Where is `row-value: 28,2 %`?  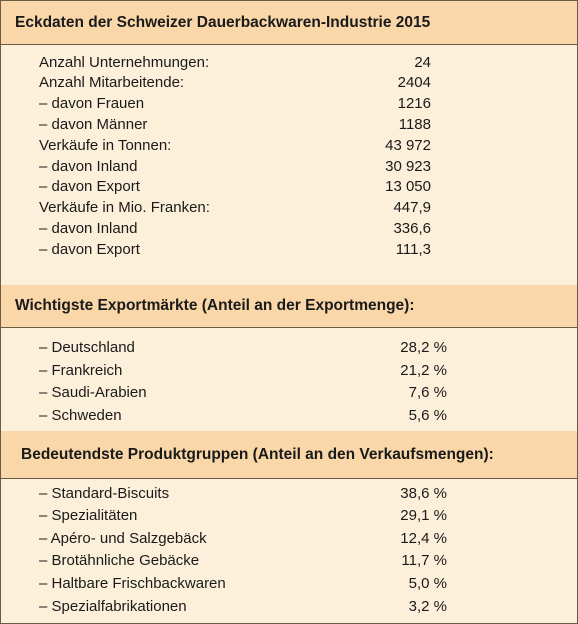 row-value: 28,2 % is located at coordinates (423, 347).